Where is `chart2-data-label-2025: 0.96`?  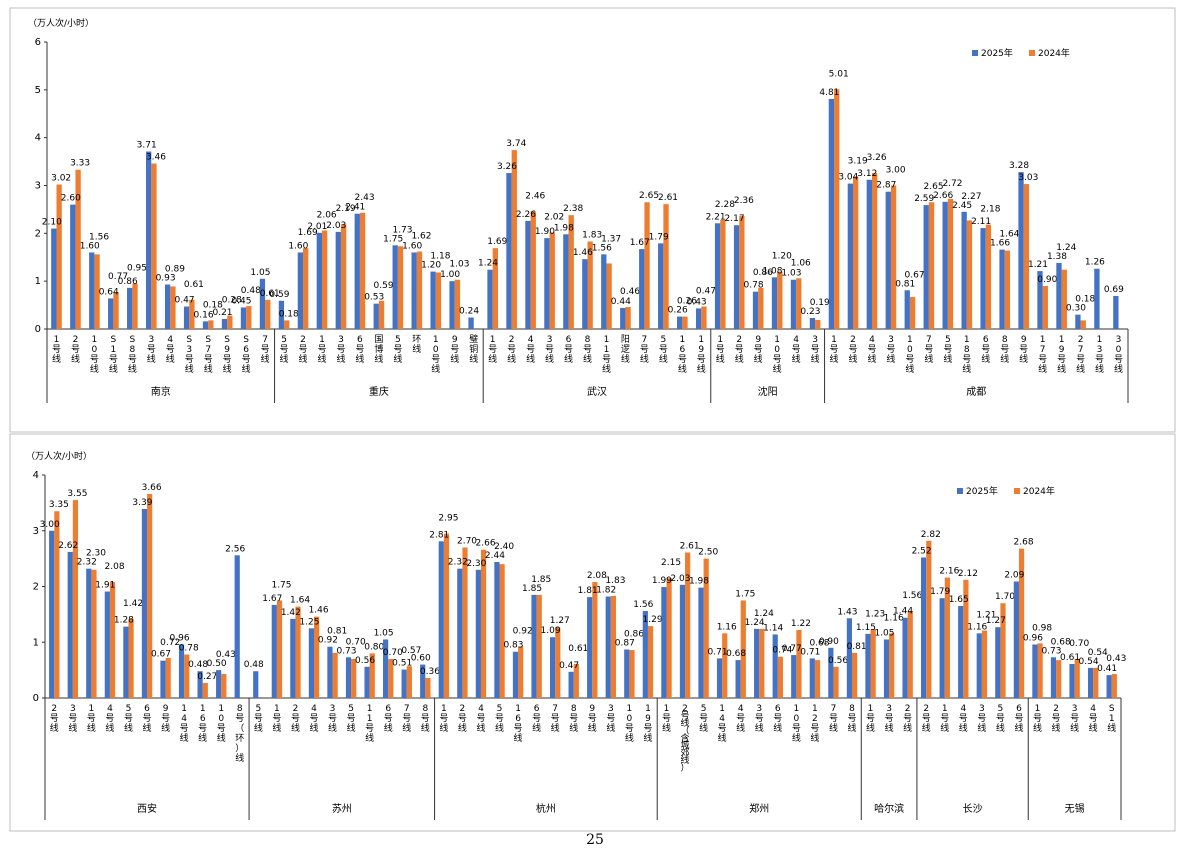 chart2-data-label-2025: 0.96 is located at coordinates (1033, 638).